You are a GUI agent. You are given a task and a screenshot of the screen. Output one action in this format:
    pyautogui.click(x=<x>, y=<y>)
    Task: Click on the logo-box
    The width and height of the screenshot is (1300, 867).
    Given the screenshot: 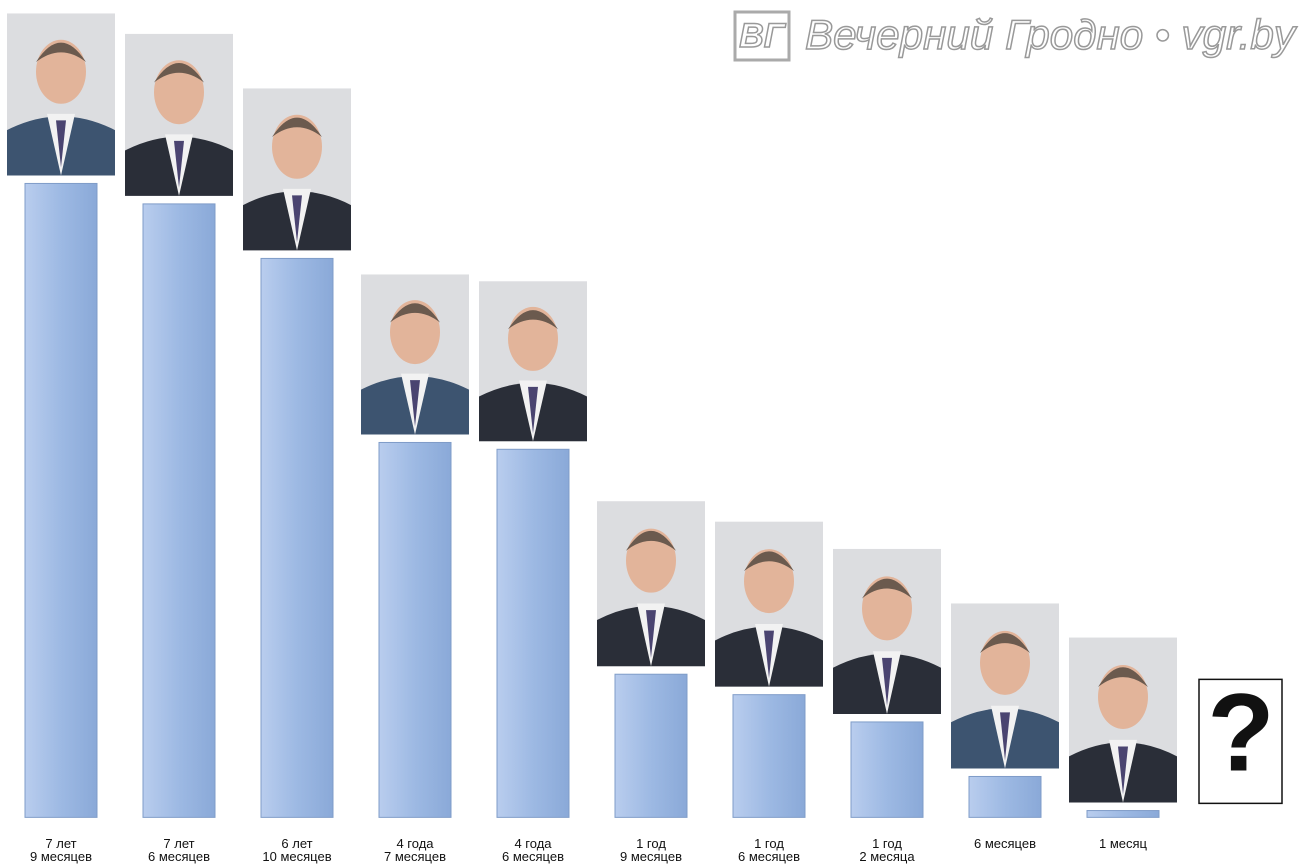 What is the action you would take?
    pyautogui.click(x=762, y=36)
    